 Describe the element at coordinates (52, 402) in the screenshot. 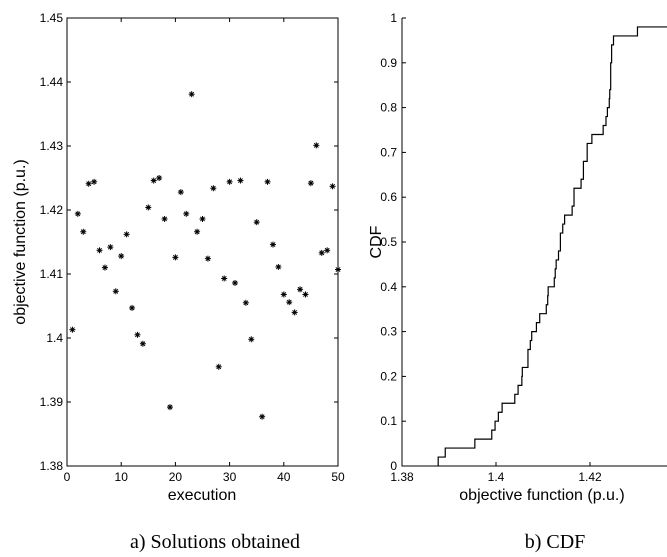

I see `scatter-y-tick-label: 1.39` at that location.